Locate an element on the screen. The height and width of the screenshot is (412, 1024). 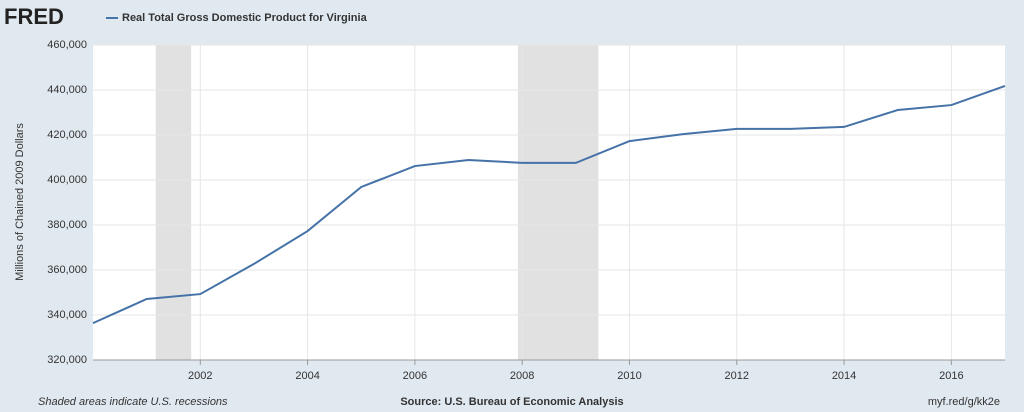
x-tick-label: 2006 is located at coordinates (415, 376).